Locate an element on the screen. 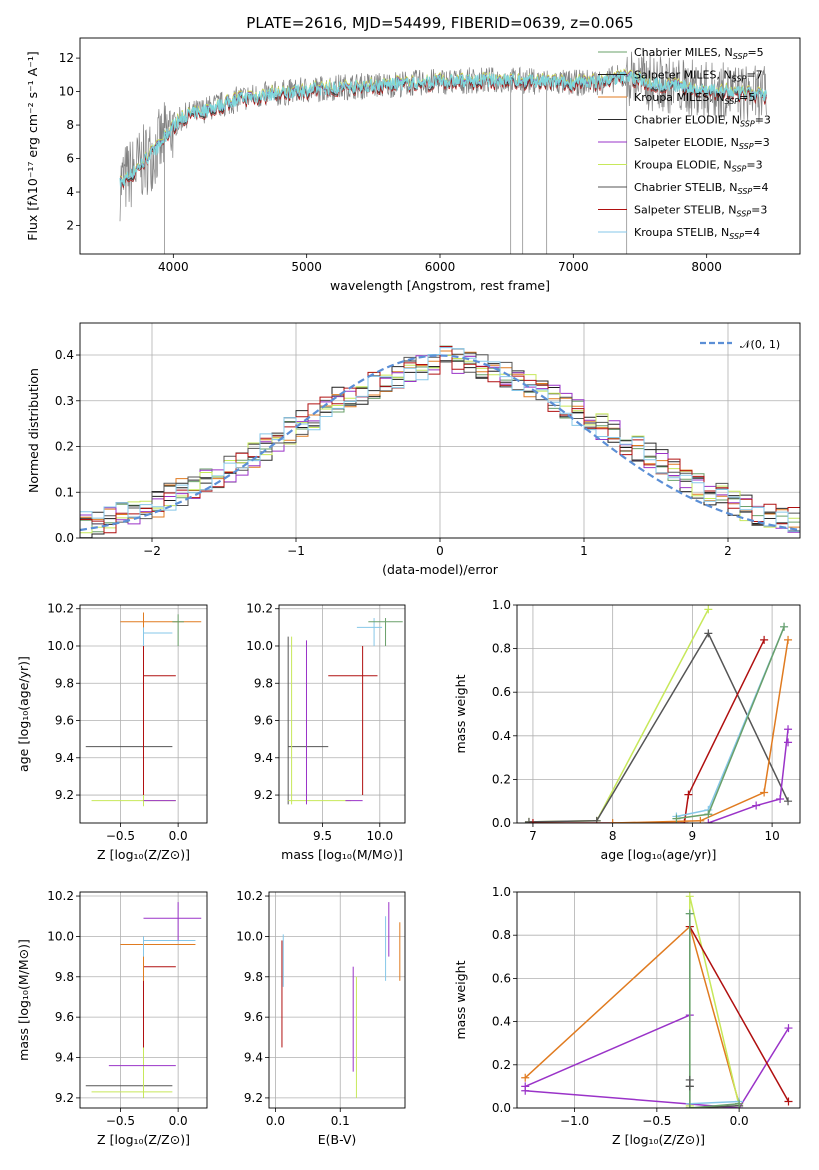 This screenshot has height=1170, width=819. x-tick-label: −1.0 is located at coordinates (574, 1121).